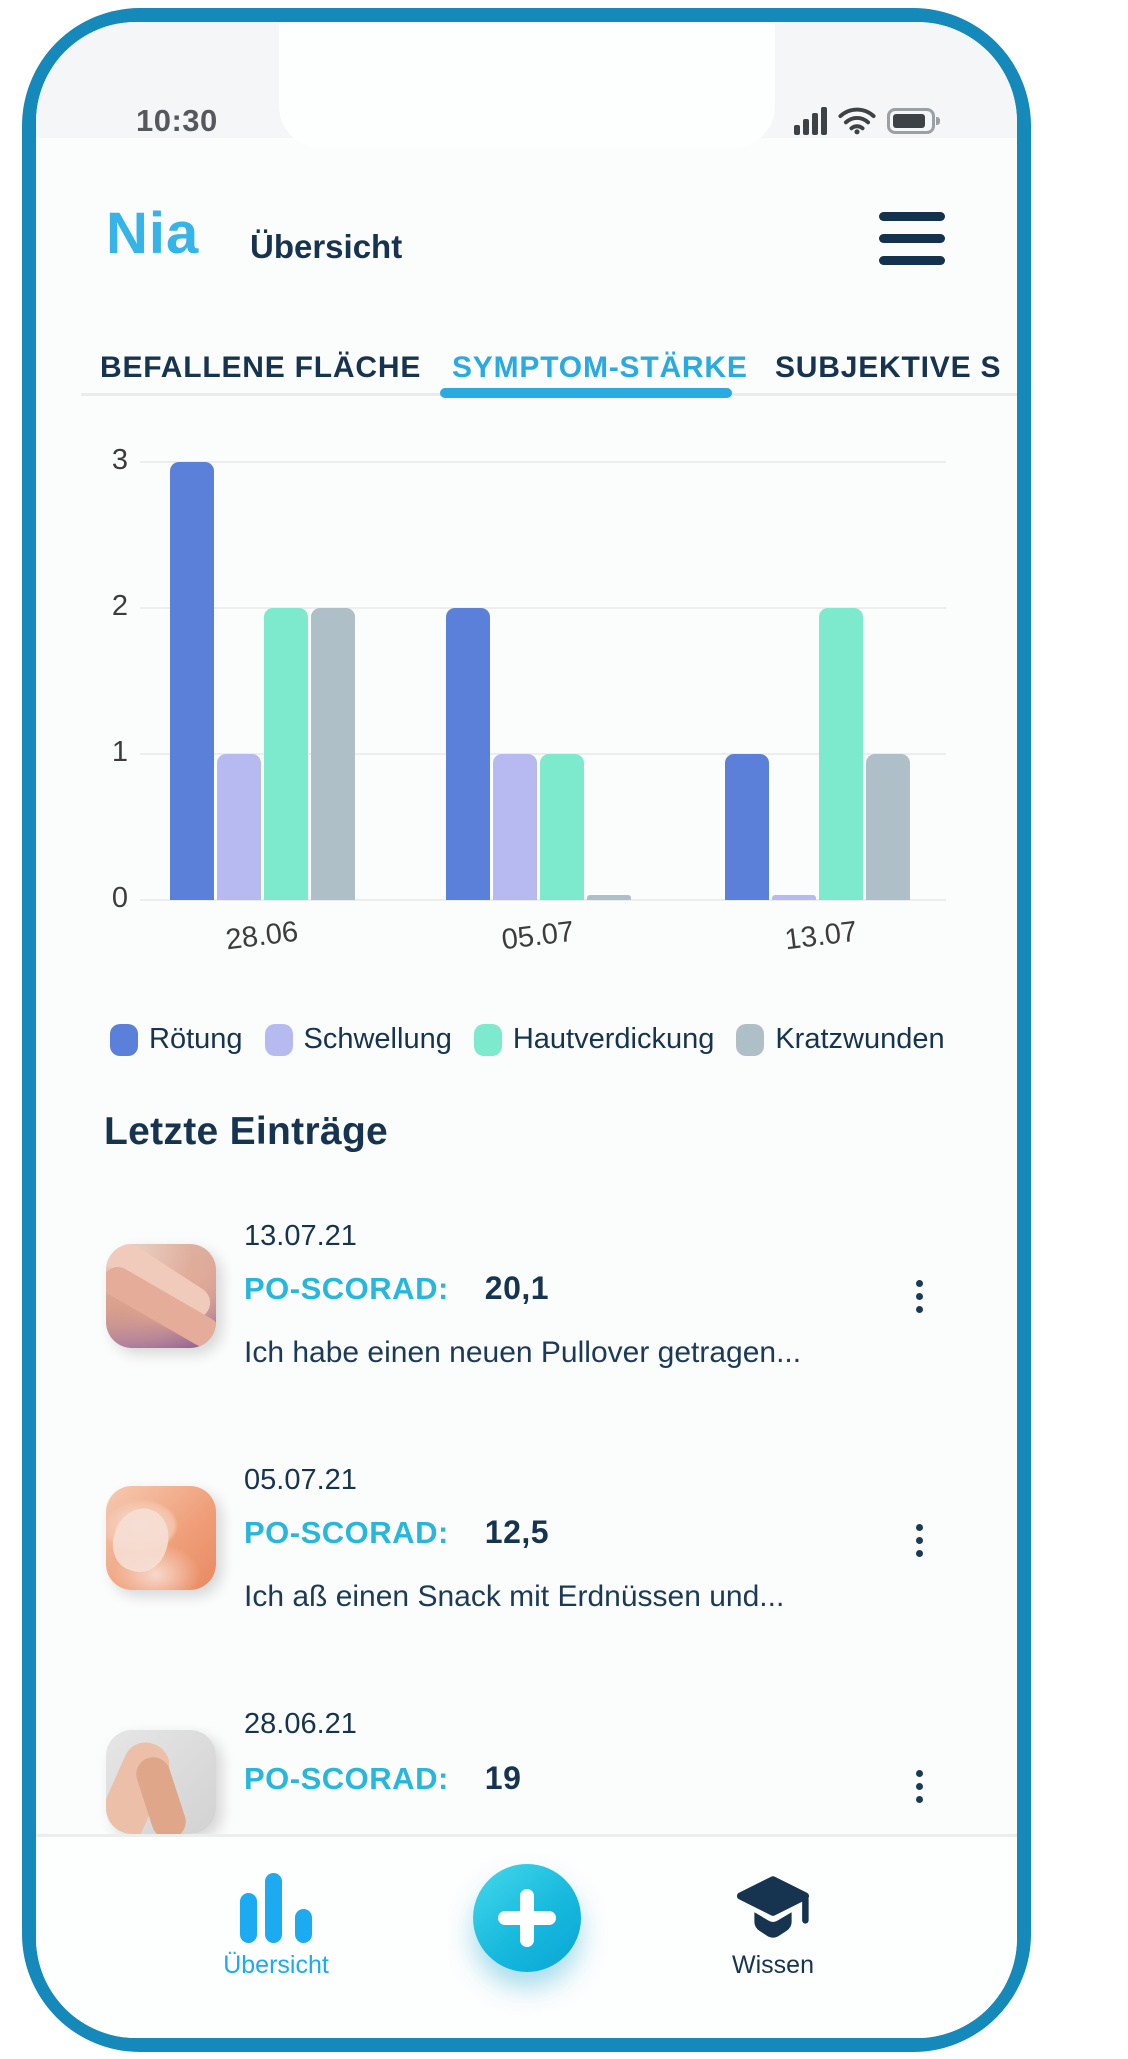 The image size is (1128, 2059). I want to click on y-tick-0: 0, so click(119, 898).